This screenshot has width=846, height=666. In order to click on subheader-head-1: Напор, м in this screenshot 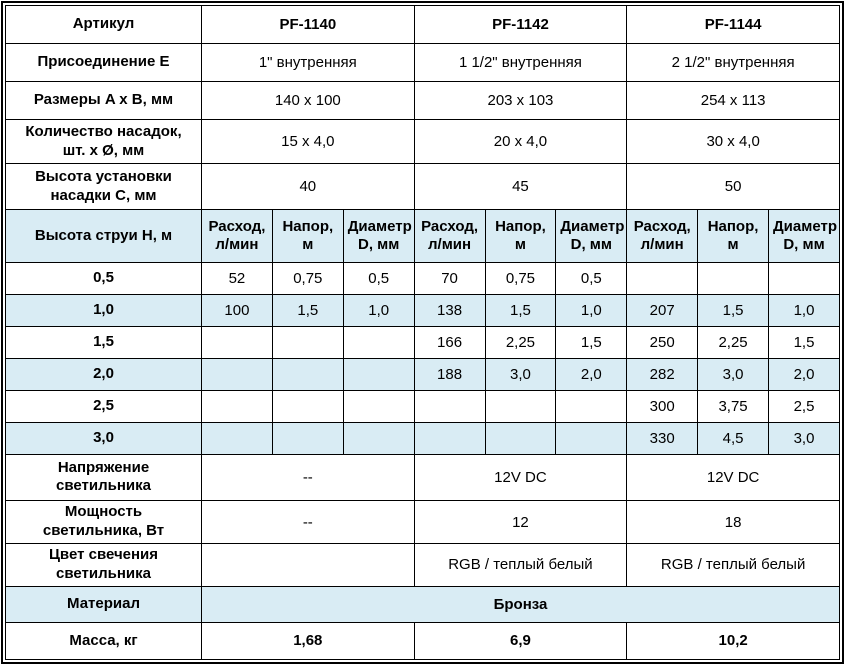, I will do `click(520, 236)`.